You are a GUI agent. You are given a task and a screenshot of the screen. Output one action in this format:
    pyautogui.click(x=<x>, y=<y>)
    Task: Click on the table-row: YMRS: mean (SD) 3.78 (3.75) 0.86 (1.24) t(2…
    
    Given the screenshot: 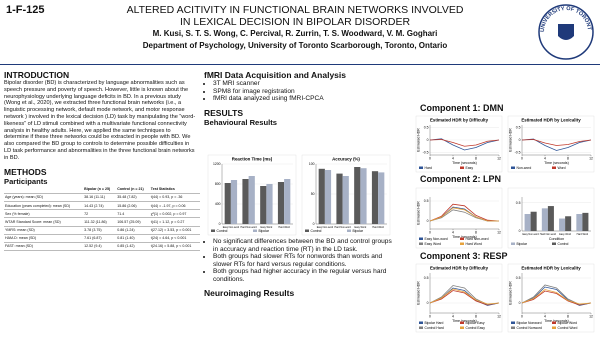 What is the action you would take?
    pyautogui.click(x=102, y=230)
    